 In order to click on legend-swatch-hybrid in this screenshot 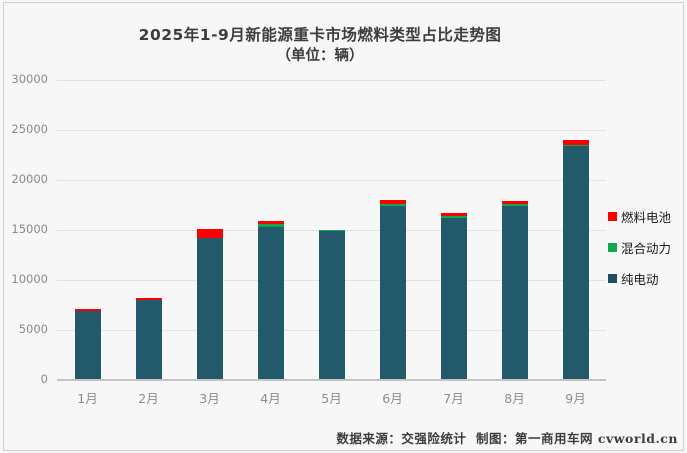, I will do `click(612, 247)`.